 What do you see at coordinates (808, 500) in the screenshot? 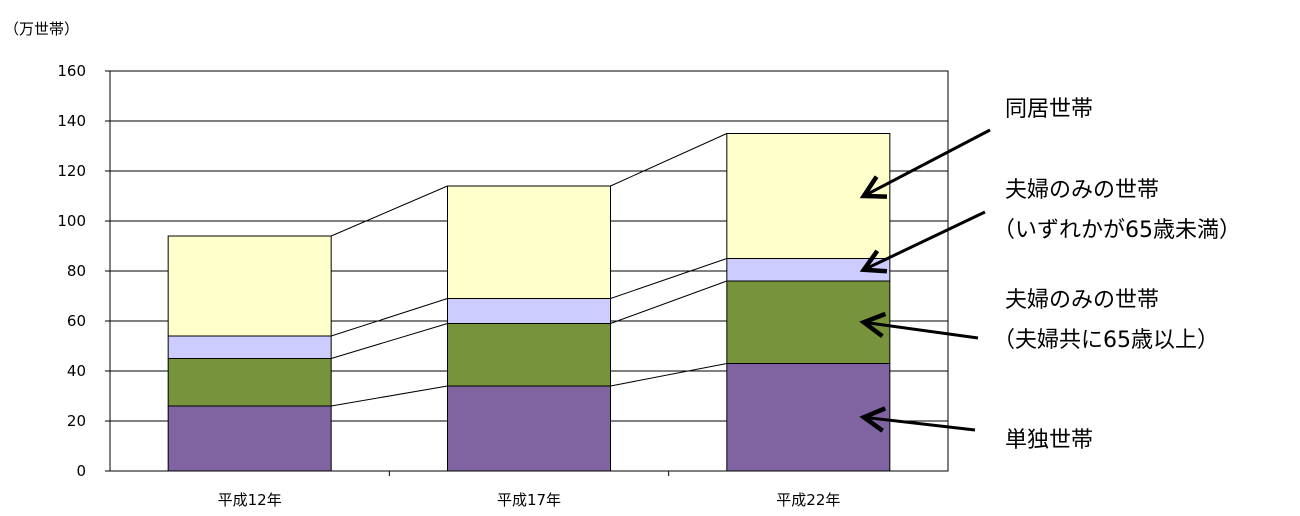
I see `x-tick-label: 平成22年` at bounding box center [808, 500].